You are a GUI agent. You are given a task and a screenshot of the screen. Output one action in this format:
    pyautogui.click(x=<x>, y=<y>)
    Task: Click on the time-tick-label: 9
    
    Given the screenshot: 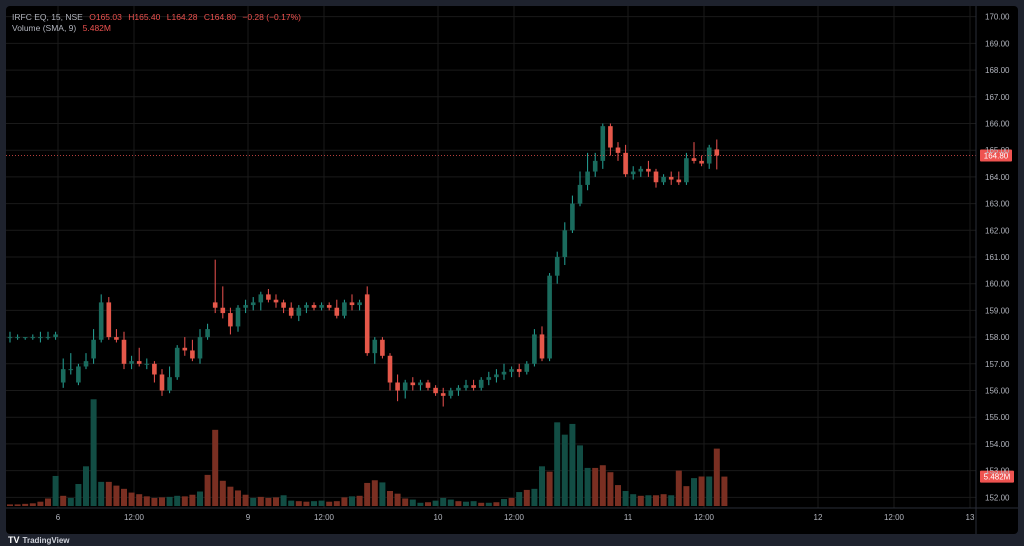 What is the action you would take?
    pyautogui.click(x=248, y=517)
    